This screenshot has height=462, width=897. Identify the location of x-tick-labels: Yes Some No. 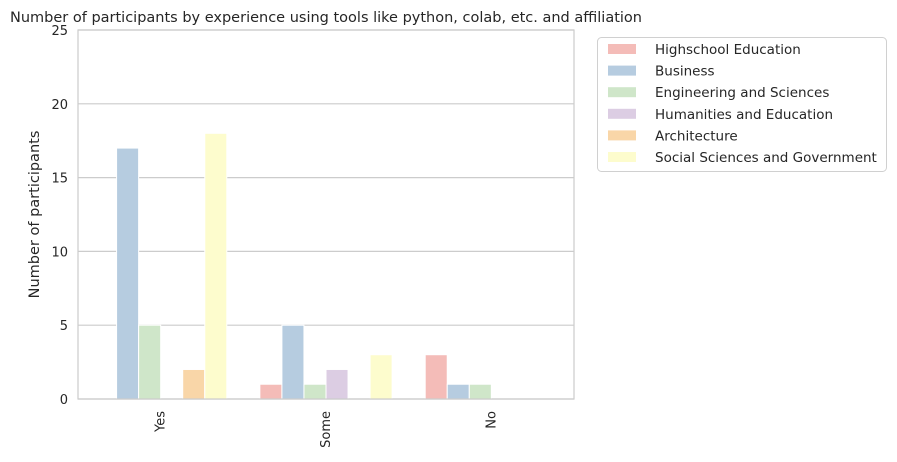
(327, 429).